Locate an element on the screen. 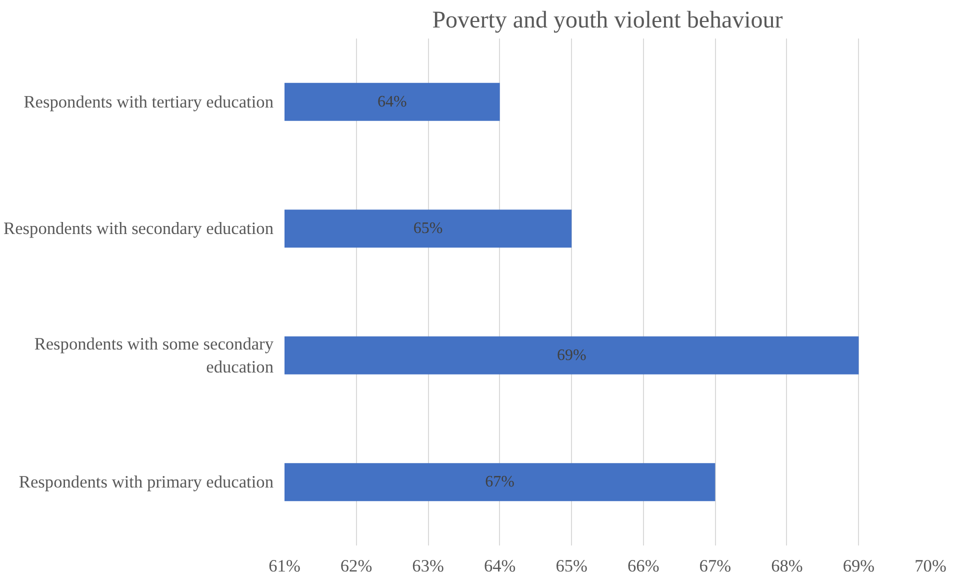 Image resolution: width=957 pixels, height=580 pixels. y-tick-label: Respondents with secondary education is located at coordinates (139, 228).